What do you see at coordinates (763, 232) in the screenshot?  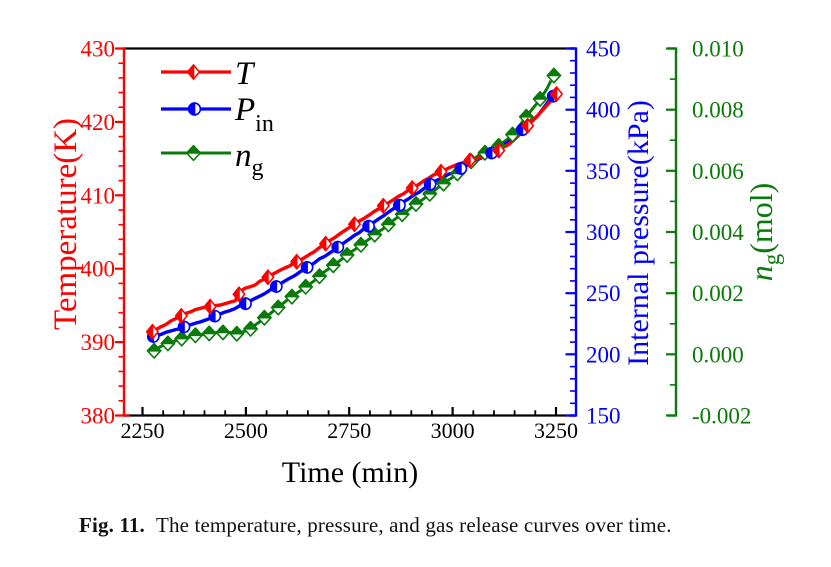 I see `svg-text: ng(mol)` at bounding box center [763, 232].